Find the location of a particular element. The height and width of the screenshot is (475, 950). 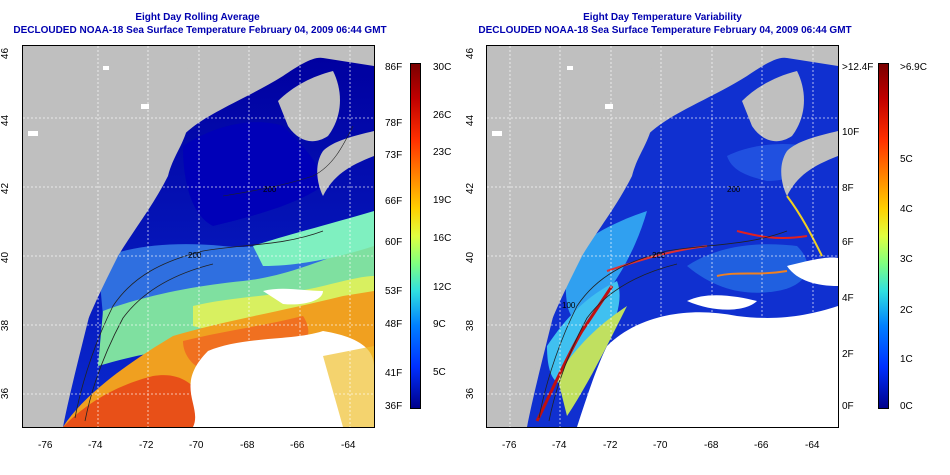

left-cbar-f-label: 60F is located at coordinates (394, 242).